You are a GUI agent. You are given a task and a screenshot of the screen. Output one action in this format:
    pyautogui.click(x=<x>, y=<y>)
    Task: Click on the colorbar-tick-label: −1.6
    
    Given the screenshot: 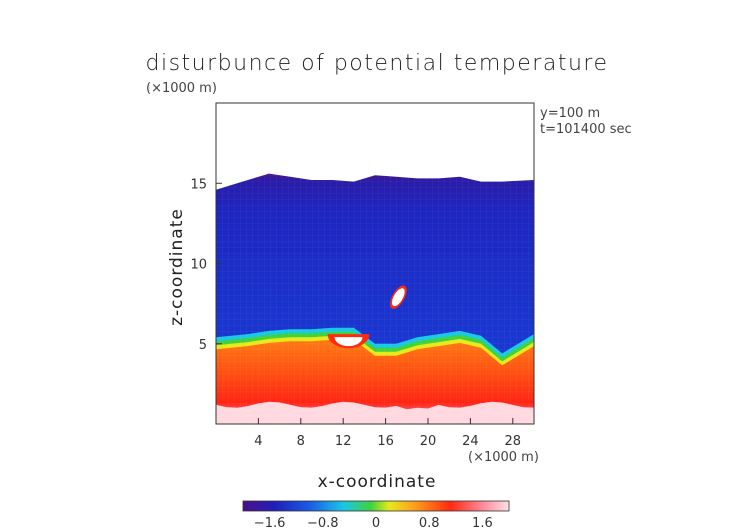 What is the action you would take?
    pyautogui.click(x=270, y=523)
    